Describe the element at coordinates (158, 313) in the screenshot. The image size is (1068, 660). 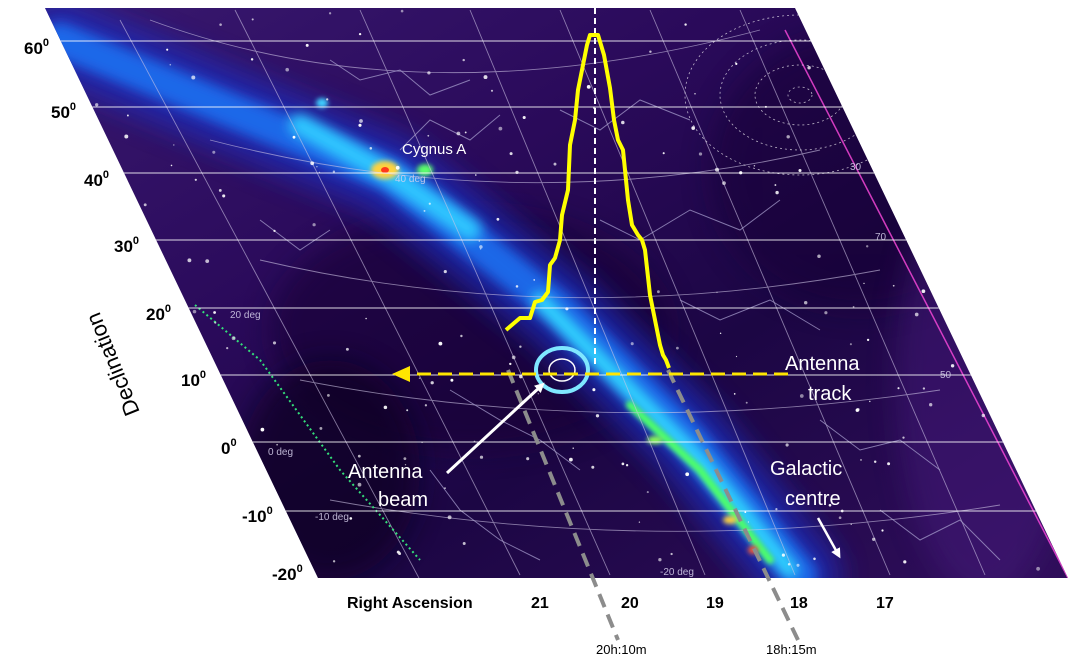
I see `dec-tick-20: 200` at that location.